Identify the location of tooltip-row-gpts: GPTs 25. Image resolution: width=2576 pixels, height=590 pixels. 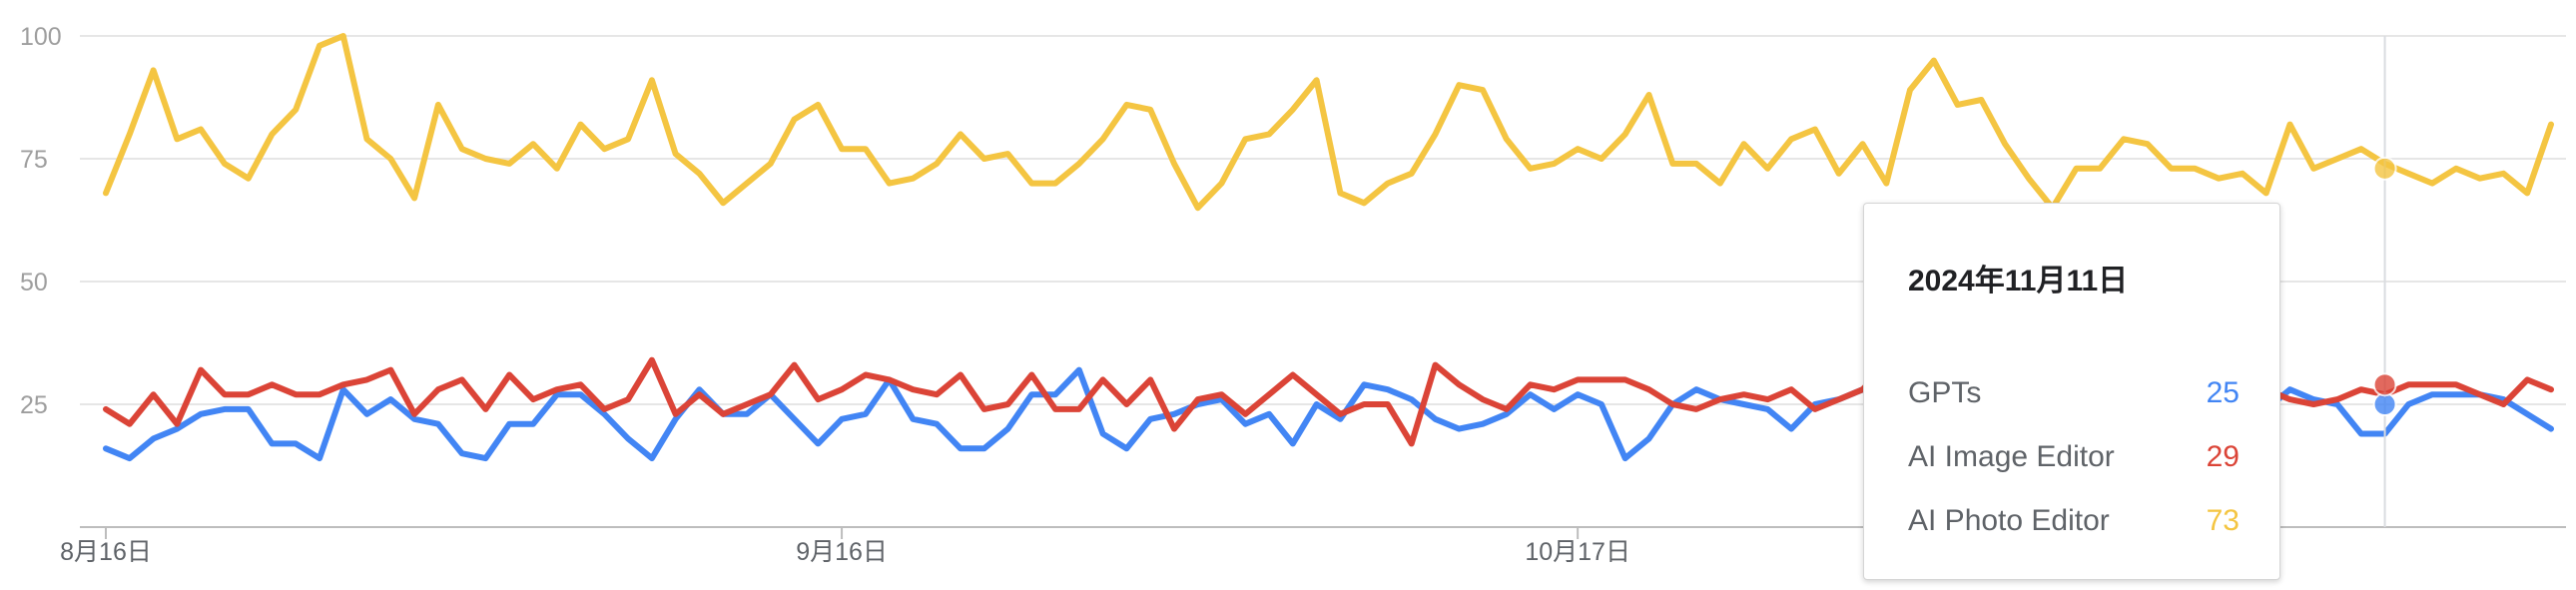
(2074, 393).